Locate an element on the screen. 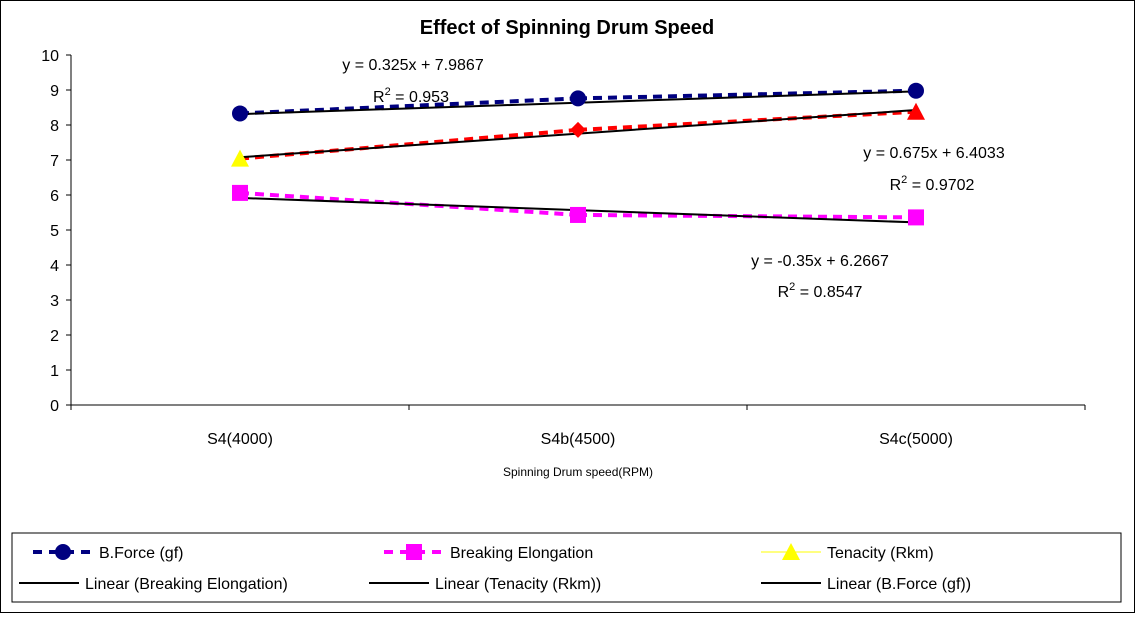  x-axis-label: Spinning Drum speed(RPM) is located at coordinates (578, 472).